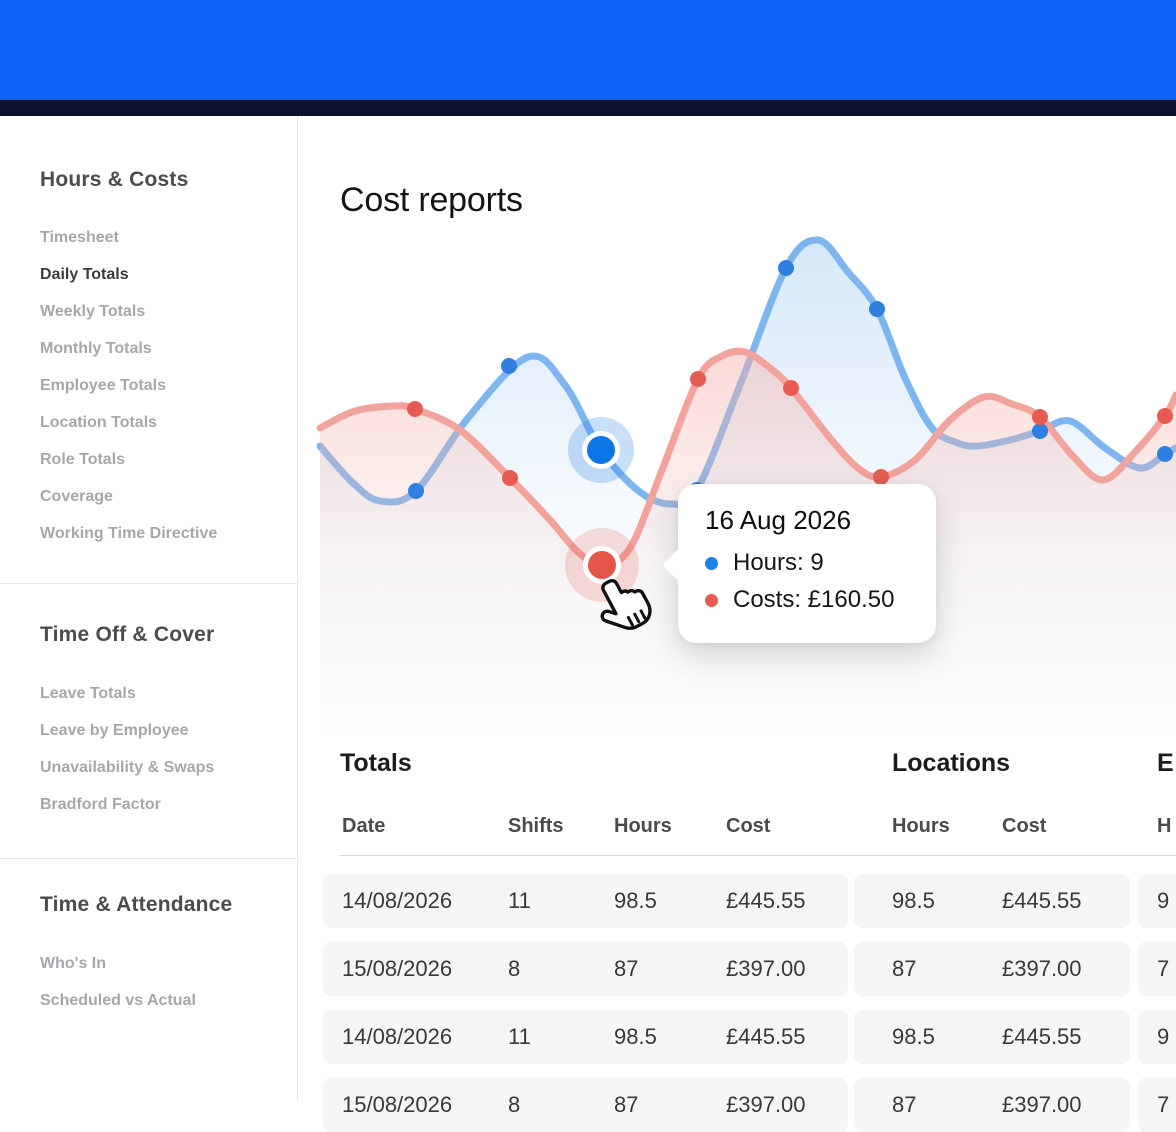 This screenshot has height=1132, width=1176. What do you see at coordinates (951, 763) in the screenshot?
I see `table-group-title-locations: Locations` at bounding box center [951, 763].